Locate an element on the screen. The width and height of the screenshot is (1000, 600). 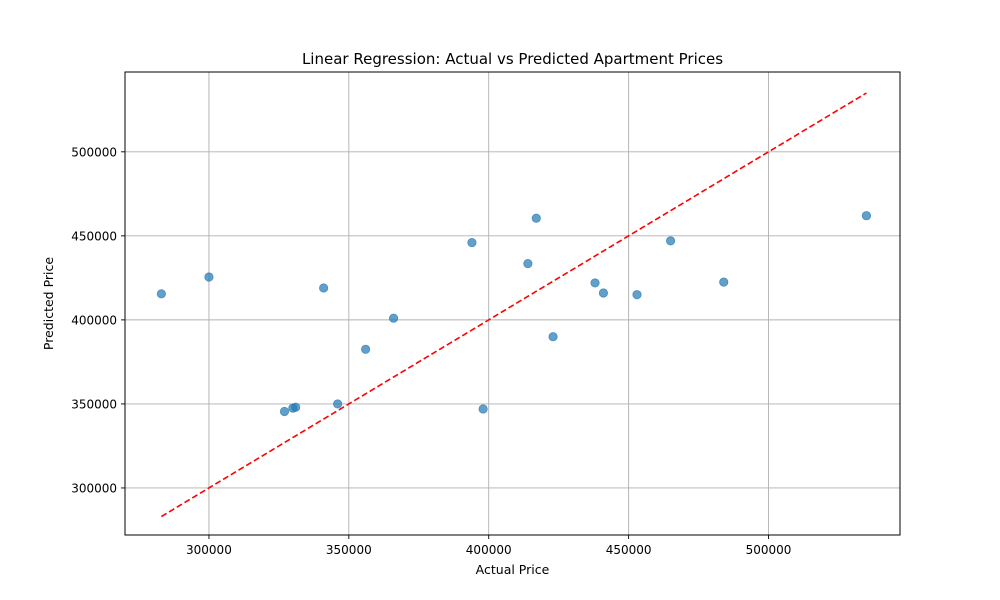
y-tick-label: 450000 is located at coordinates (94, 236).